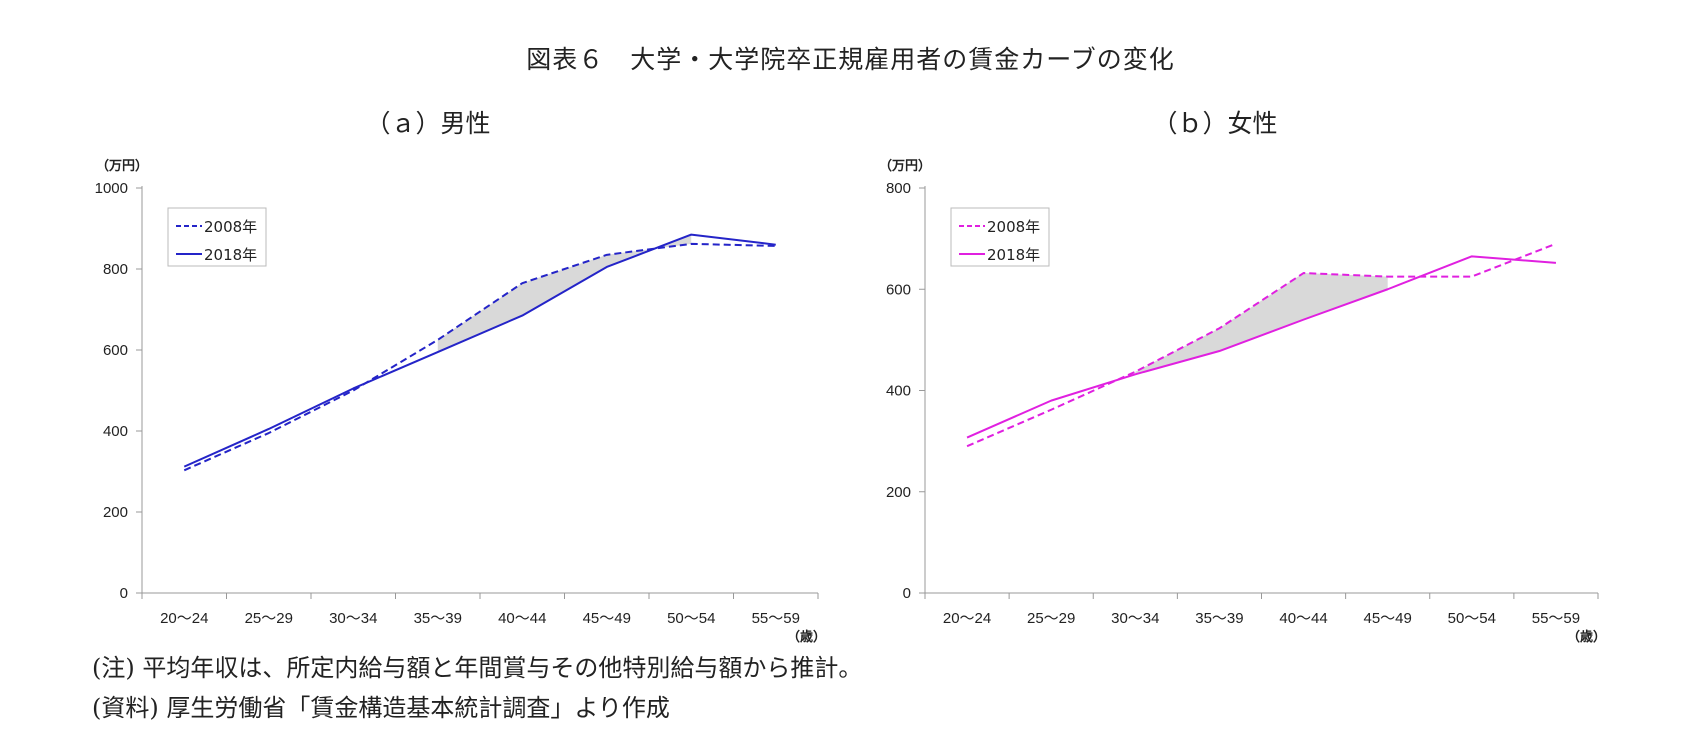 This screenshot has height=756, width=1701. I want to click on male-y-tick-label: 0, so click(124, 593).